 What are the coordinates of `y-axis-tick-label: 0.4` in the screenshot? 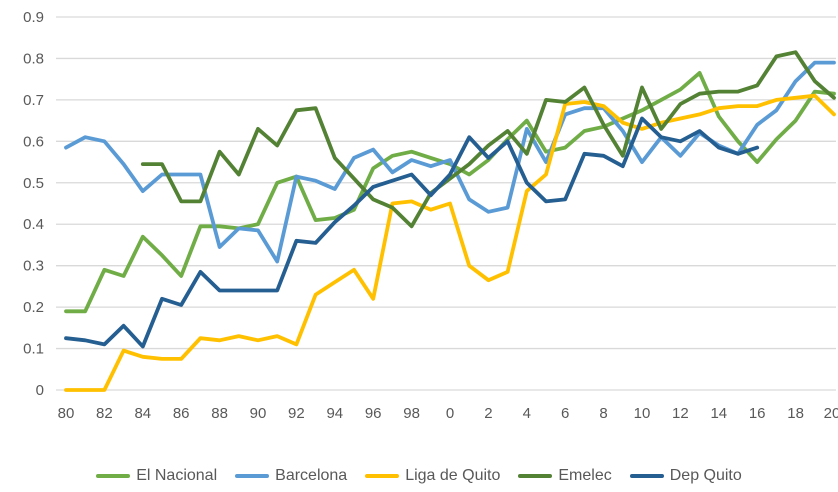 It's located at (33, 224).